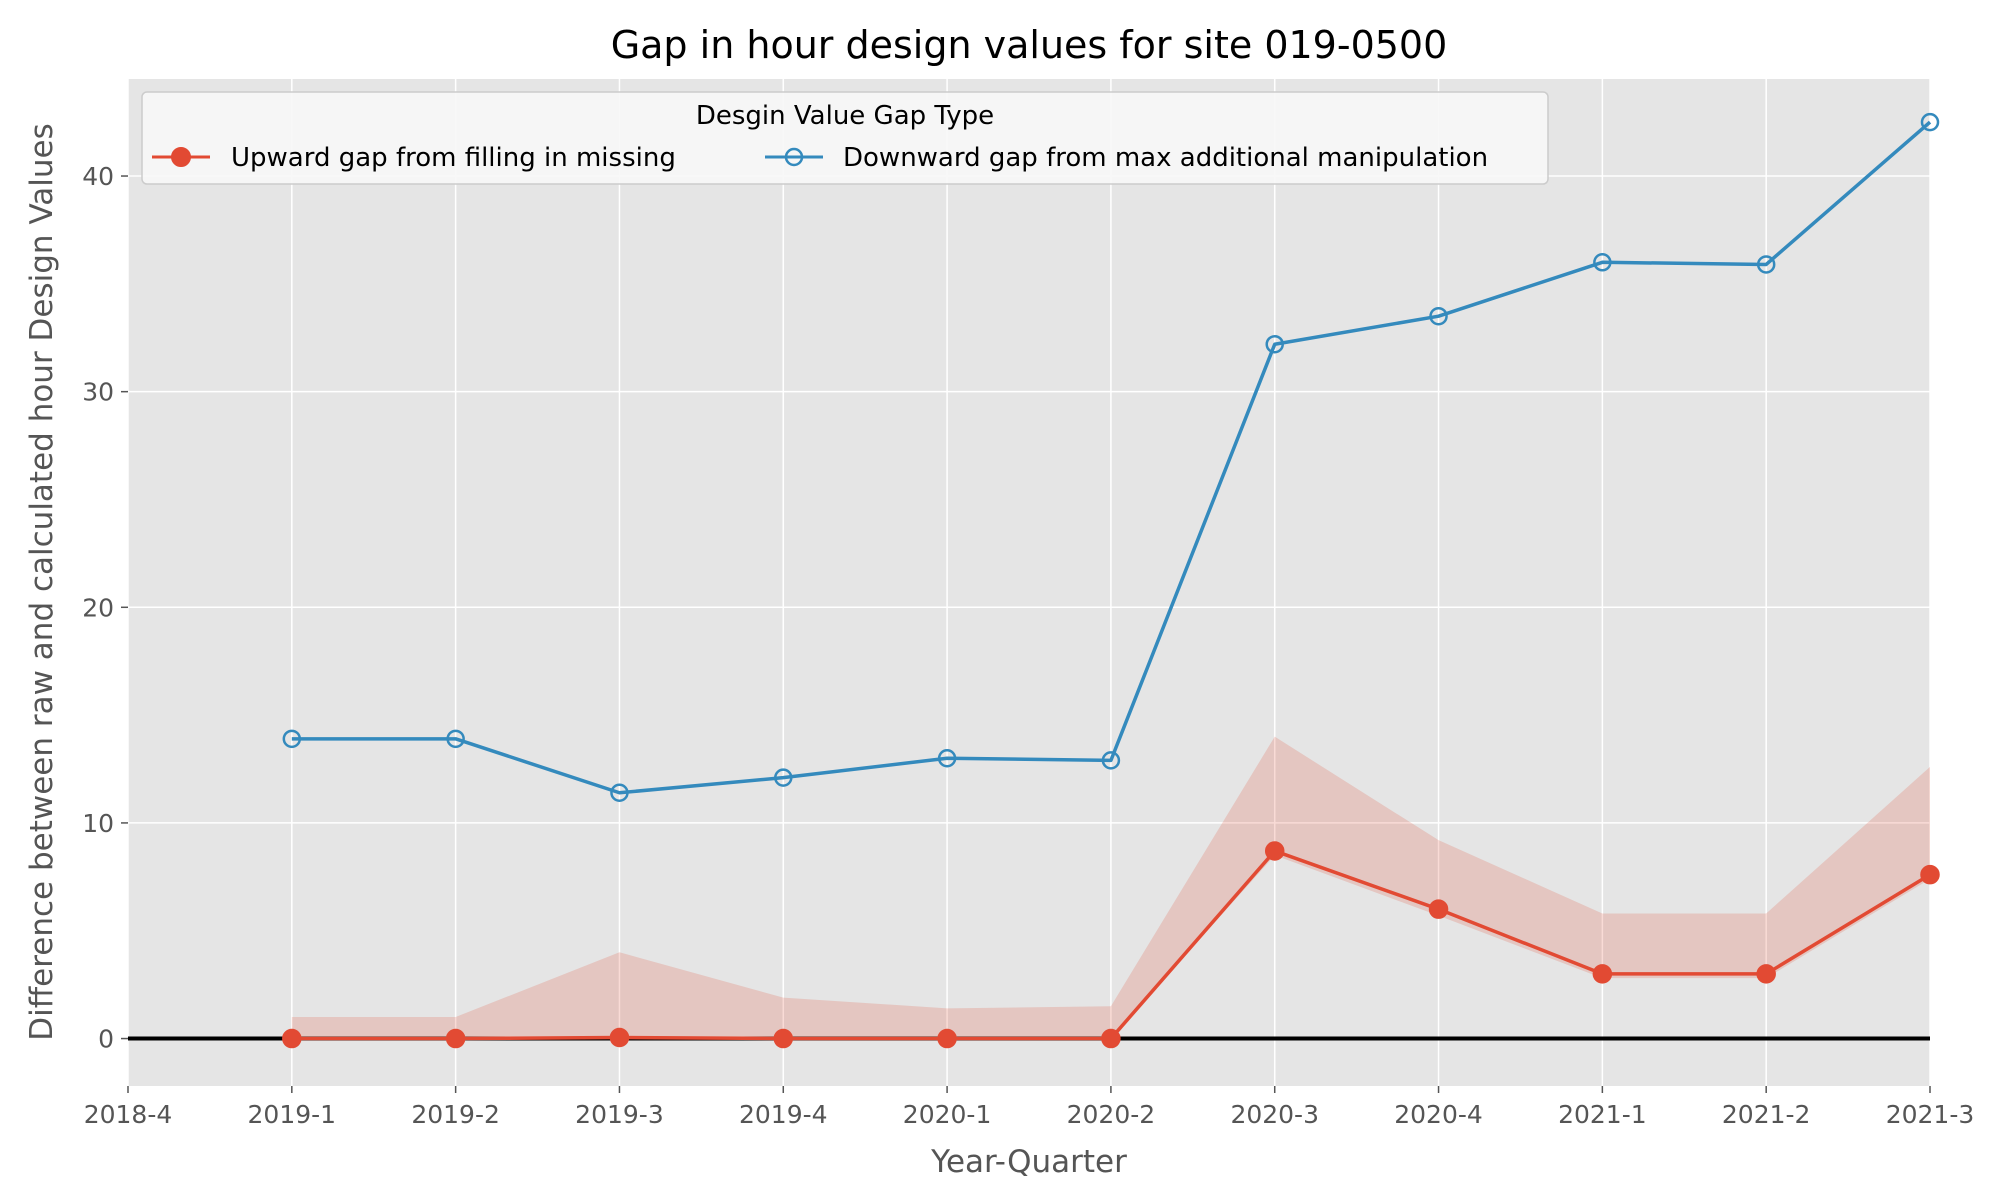  Describe the element at coordinates (1274, 1114) in the screenshot. I see `x-tick-label: 2020-3` at that location.